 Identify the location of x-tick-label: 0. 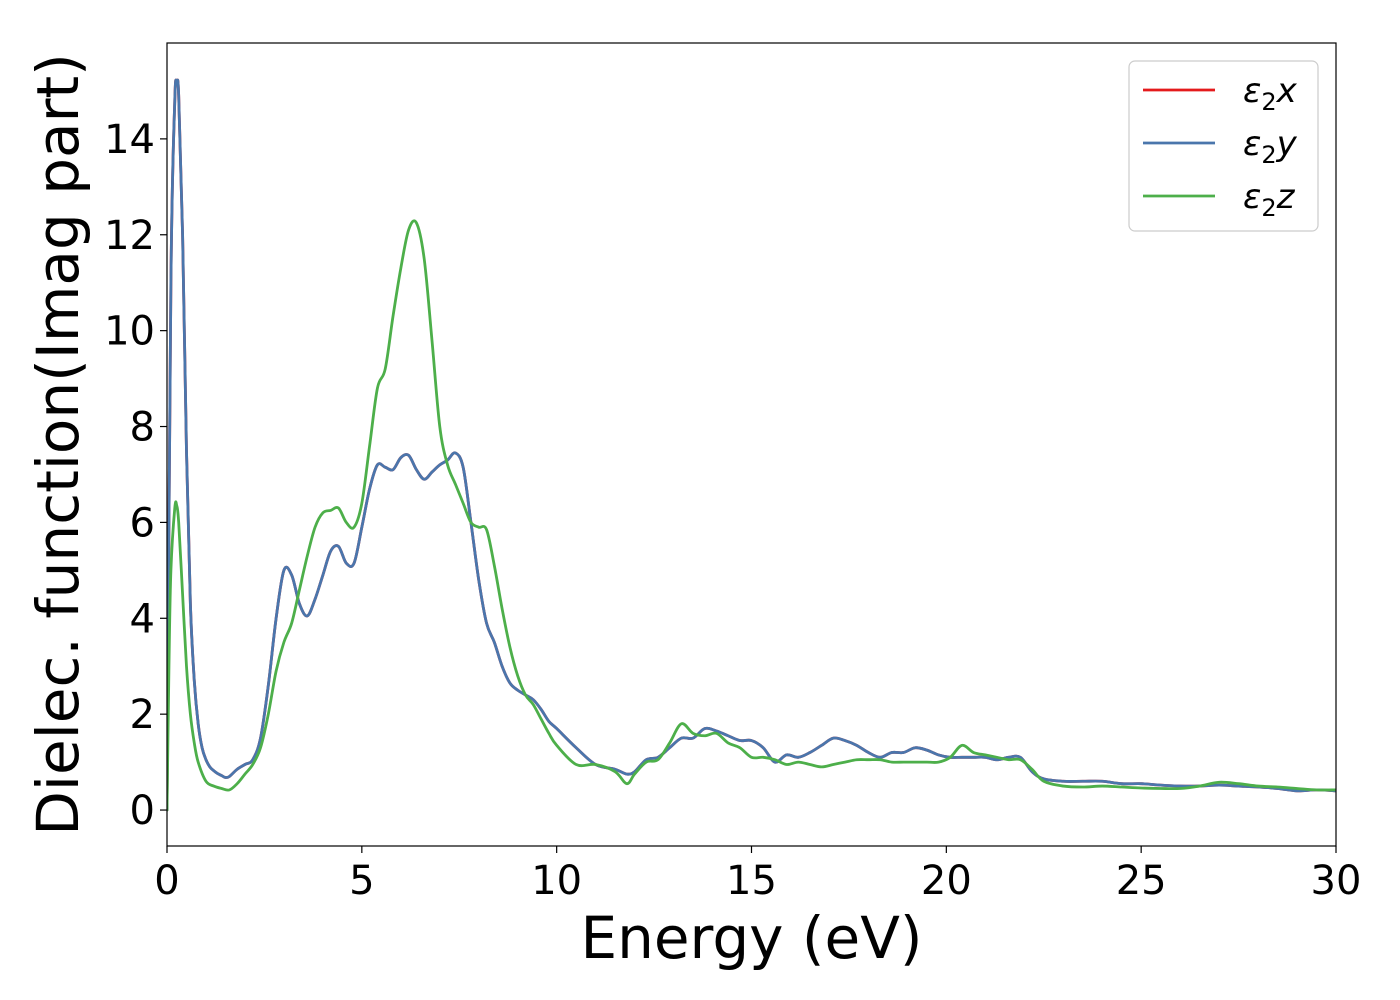
(166, 881).